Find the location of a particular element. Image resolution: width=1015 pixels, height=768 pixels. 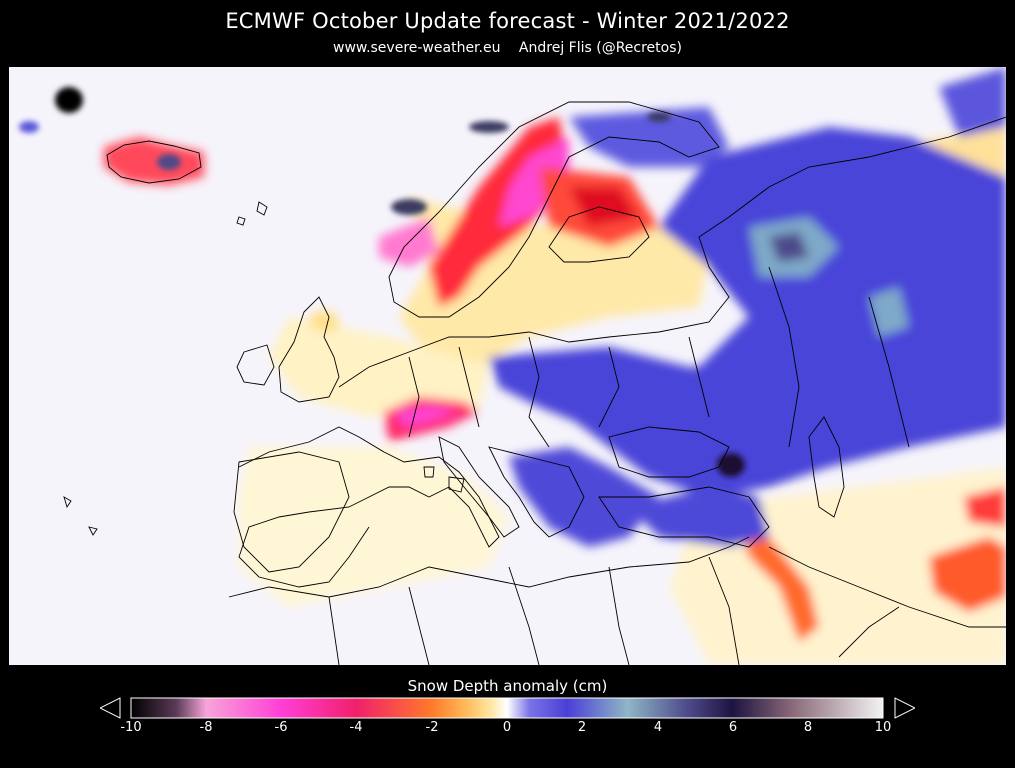

colorbar-min-arrow is located at coordinates (109, 708).